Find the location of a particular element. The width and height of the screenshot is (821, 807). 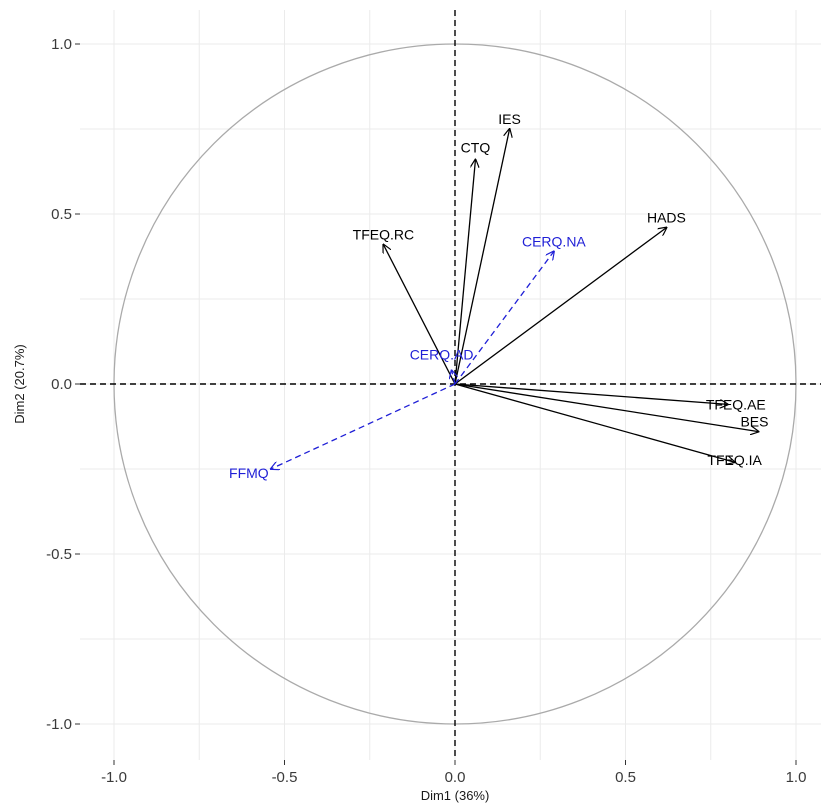

x-tick-label: 0.5 is located at coordinates (625, 777).